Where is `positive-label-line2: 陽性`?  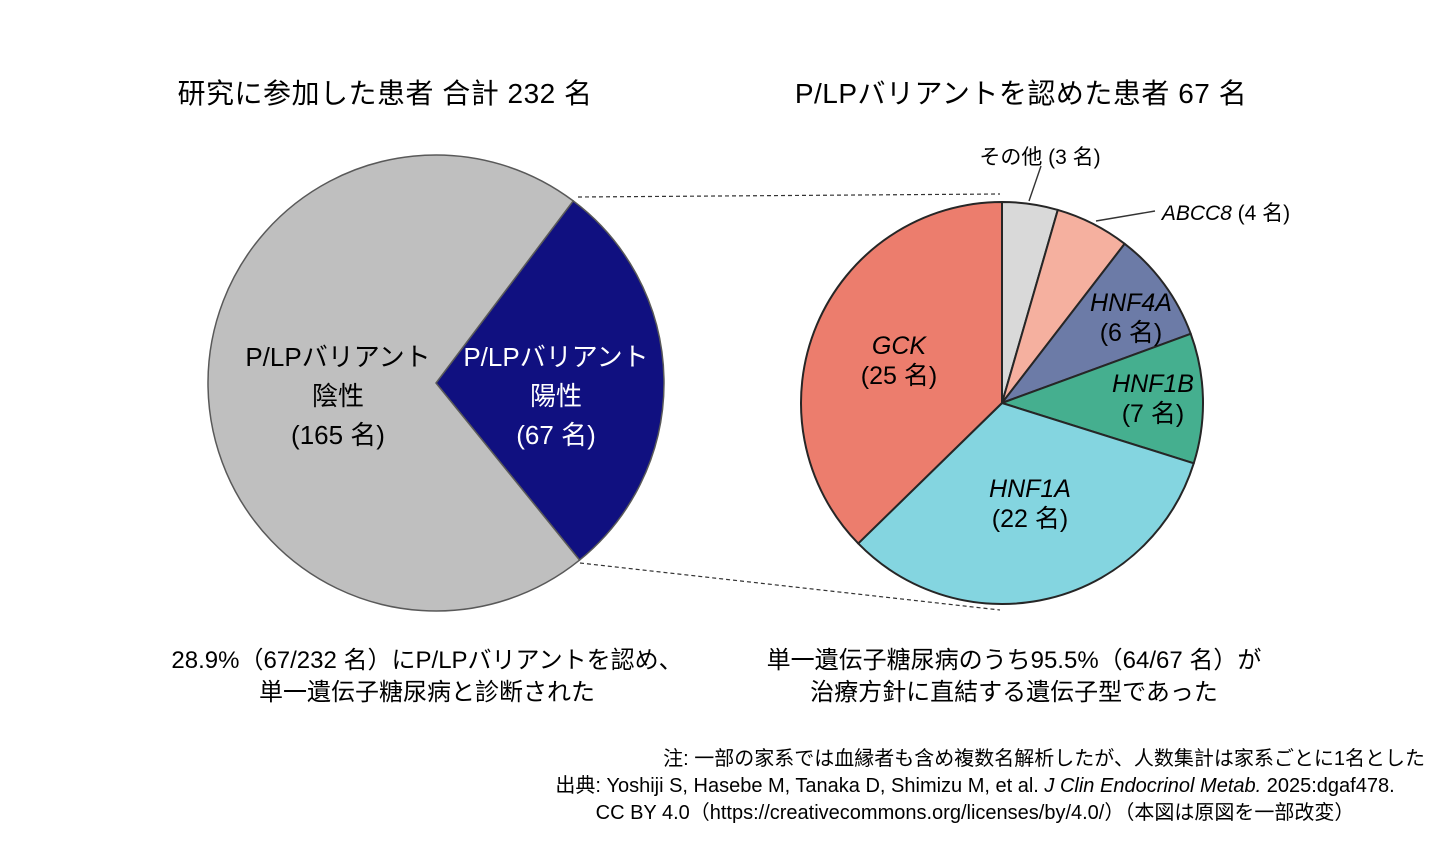 positive-label-line2: 陽性 is located at coordinates (555, 396).